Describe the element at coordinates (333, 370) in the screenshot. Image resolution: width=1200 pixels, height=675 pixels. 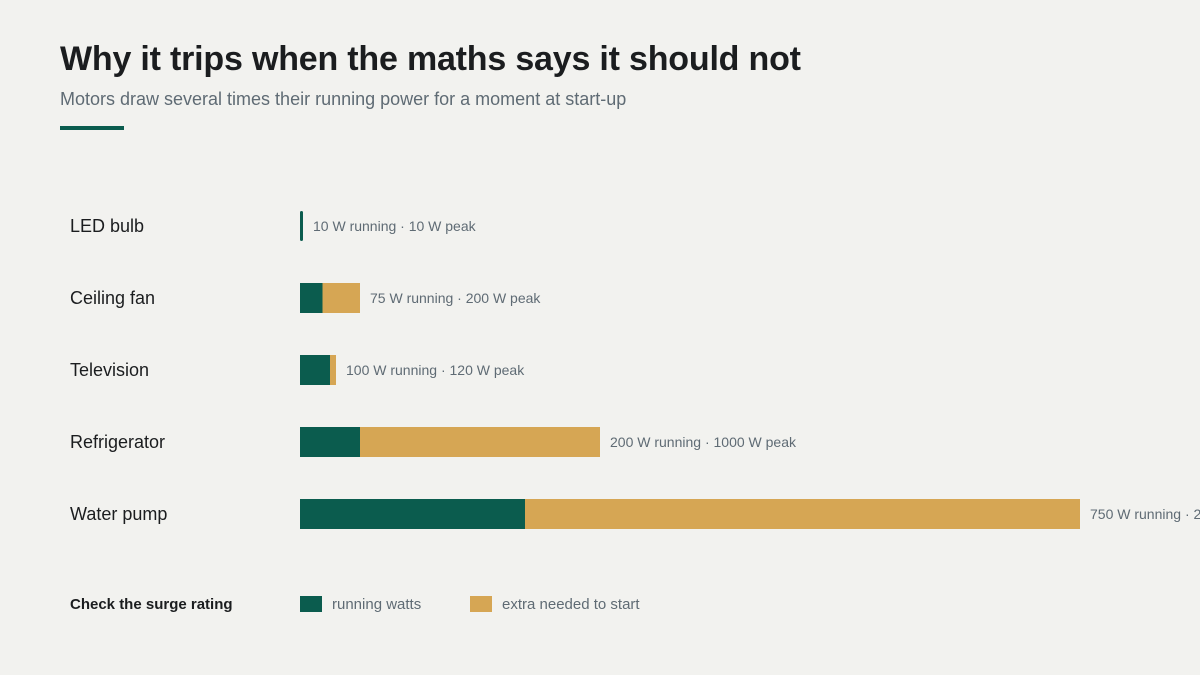
I see `bar-surge-television` at that location.